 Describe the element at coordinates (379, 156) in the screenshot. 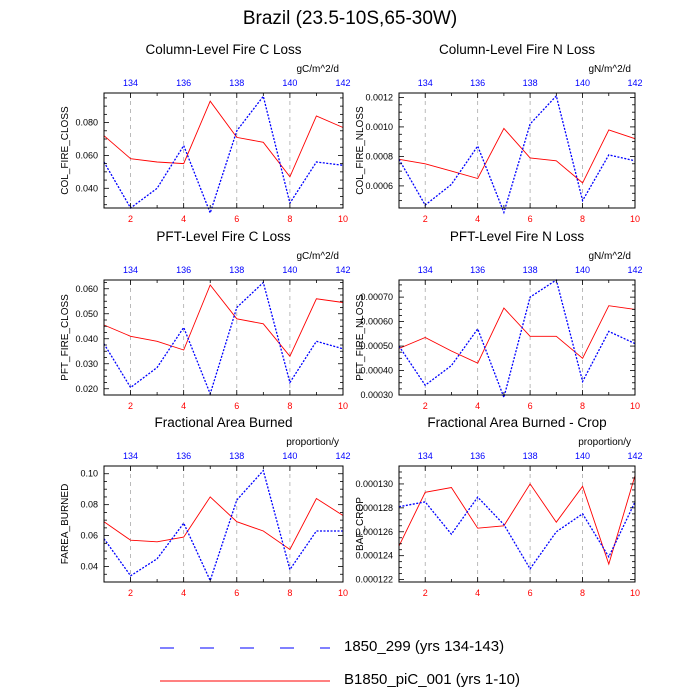

I see `y-tick-label: 0.0008` at that location.